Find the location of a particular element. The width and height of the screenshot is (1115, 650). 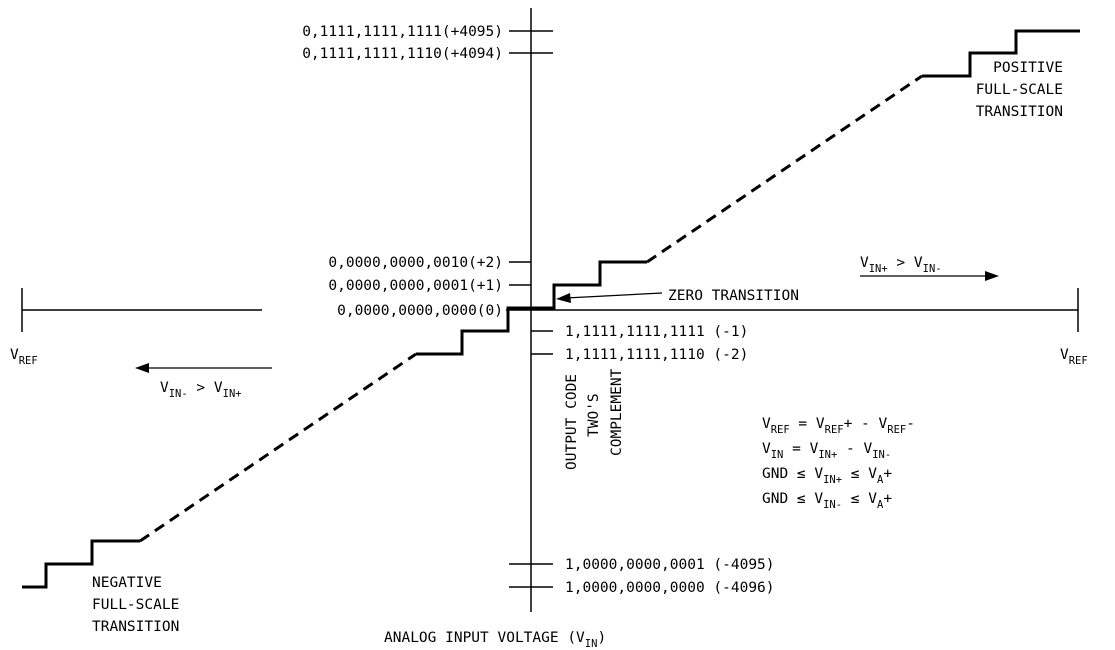

dashed-negative-segment is located at coordinates (278, 447).